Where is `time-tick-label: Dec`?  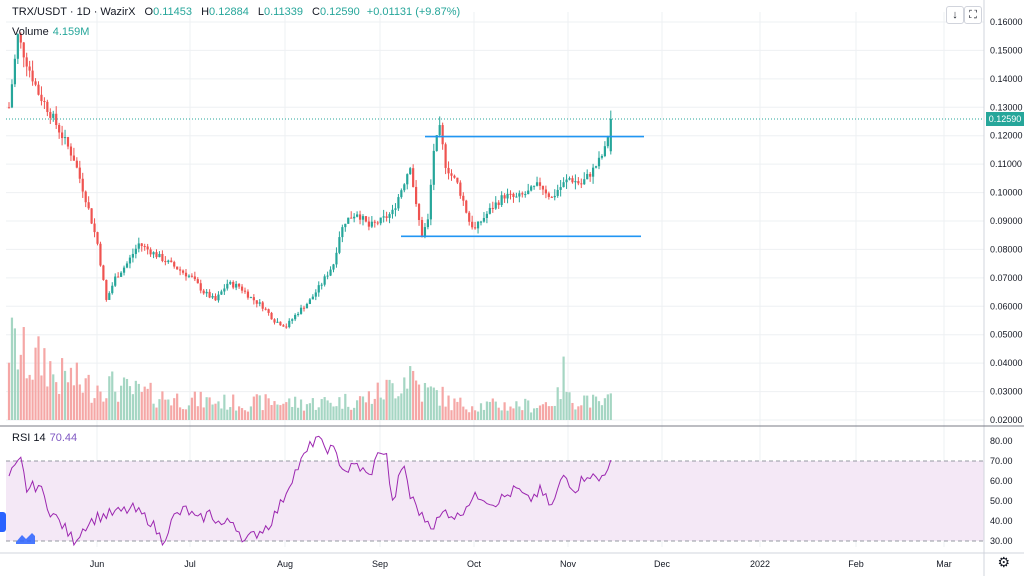 time-tick-label: Dec is located at coordinates (662, 564).